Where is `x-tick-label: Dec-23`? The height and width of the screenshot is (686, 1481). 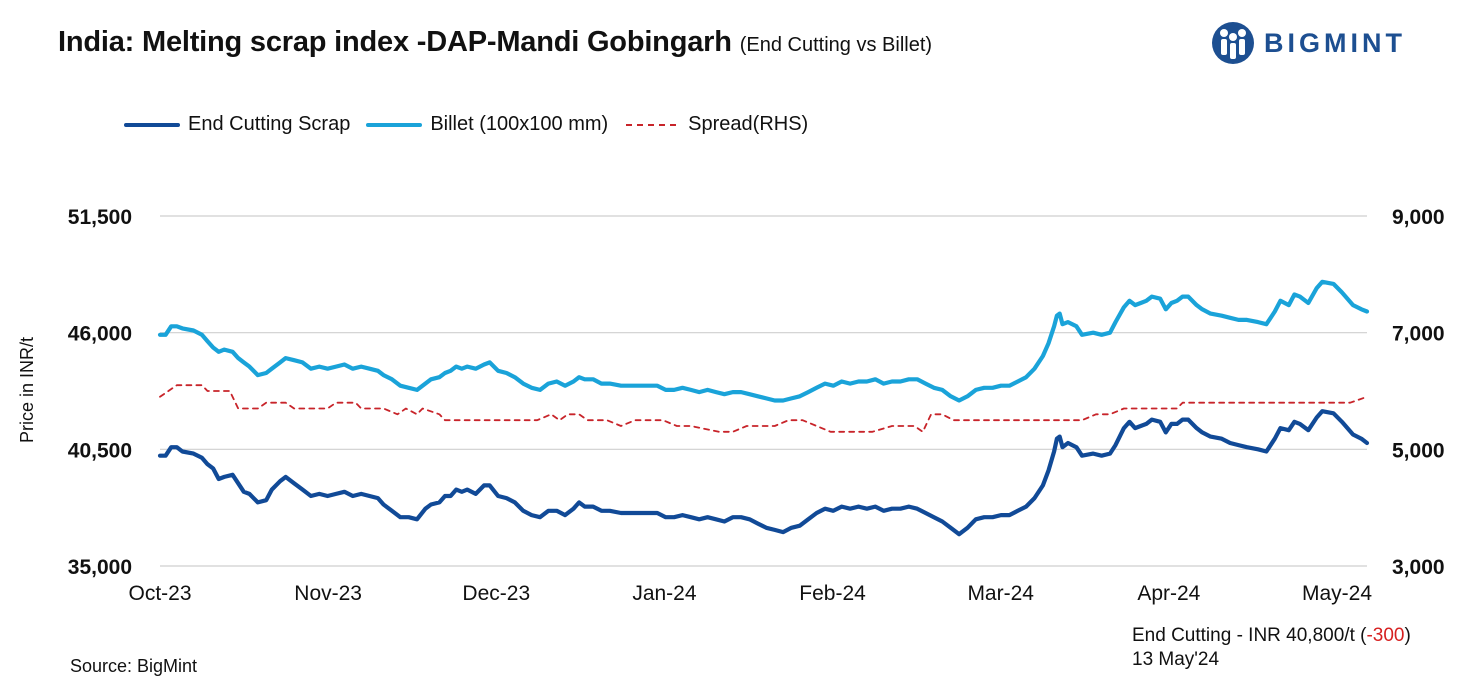 x-tick-label: Dec-23 is located at coordinates (496, 593).